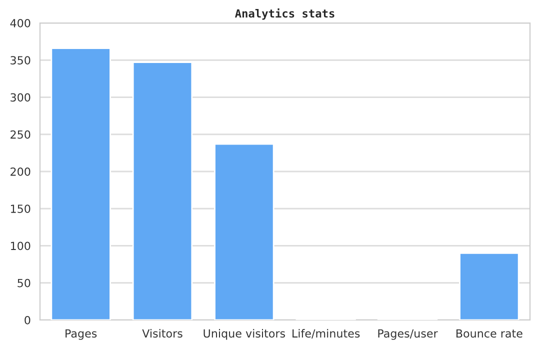 This screenshot has width=550, height=350. Describe the element at coordinates (408, 334) in the screenshot. I see `x-tick-label: Pages/user` at that location.